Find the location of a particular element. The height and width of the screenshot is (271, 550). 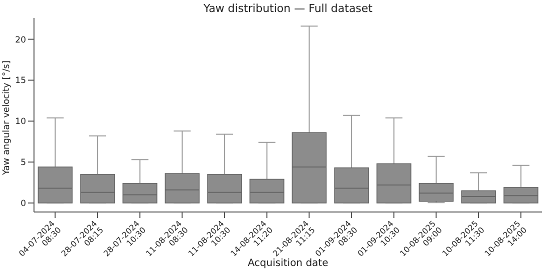

y-tick-label: 10 is located at coordinates (20, 122).